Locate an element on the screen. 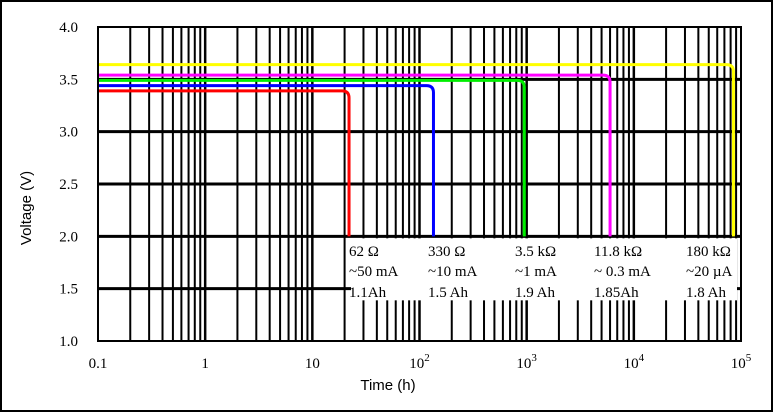 This screenshot has height=412, width=773. annotation-current: ~20 µA is located at coordinates (709, 272).